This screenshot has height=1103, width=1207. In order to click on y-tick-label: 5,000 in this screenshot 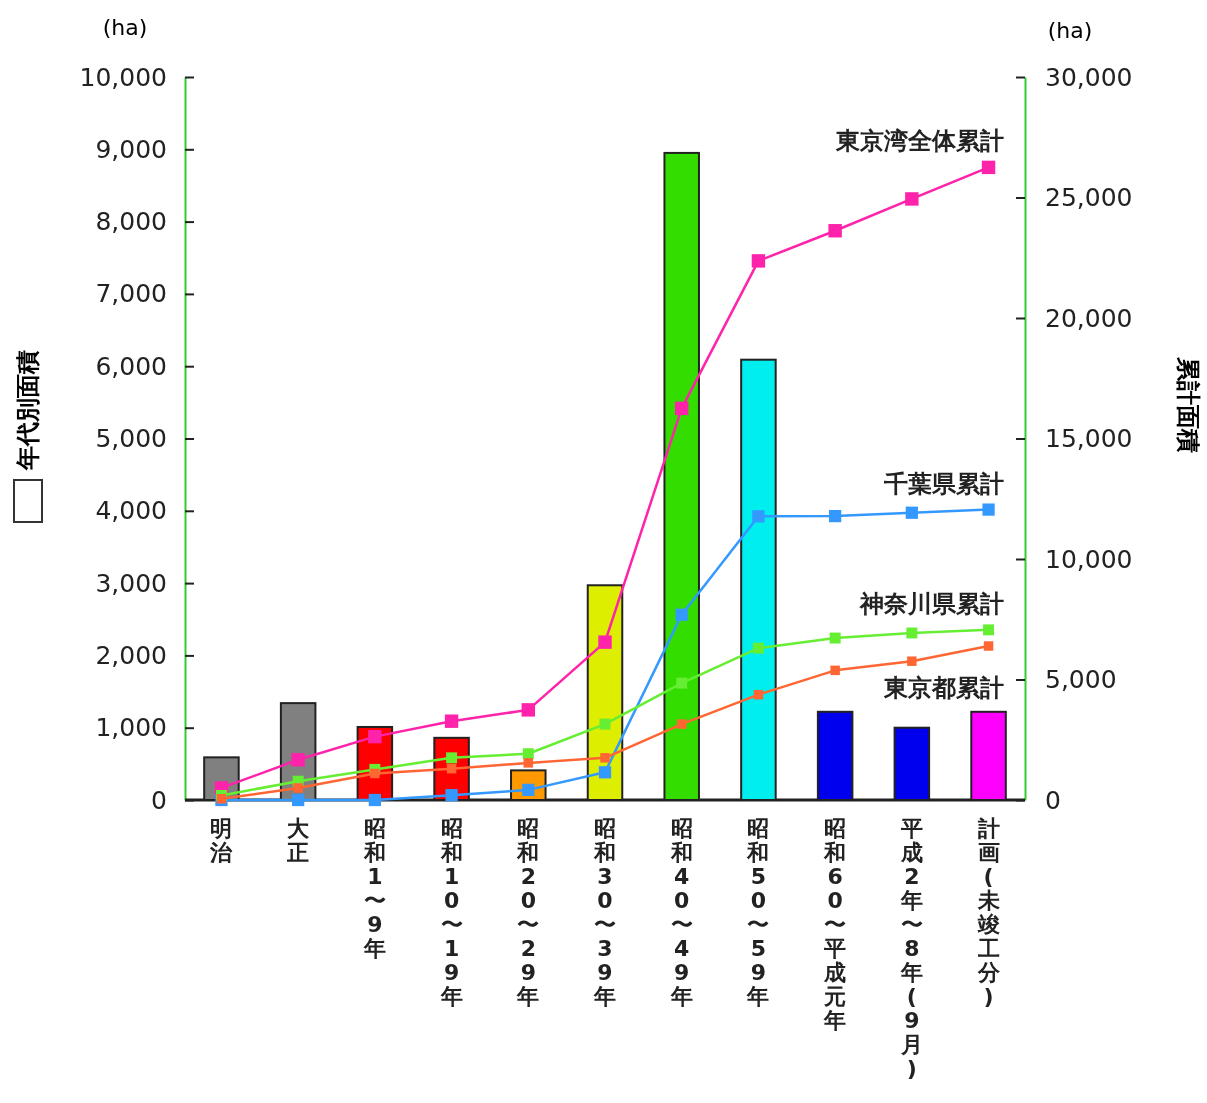, I will do `click(131, 438)`.